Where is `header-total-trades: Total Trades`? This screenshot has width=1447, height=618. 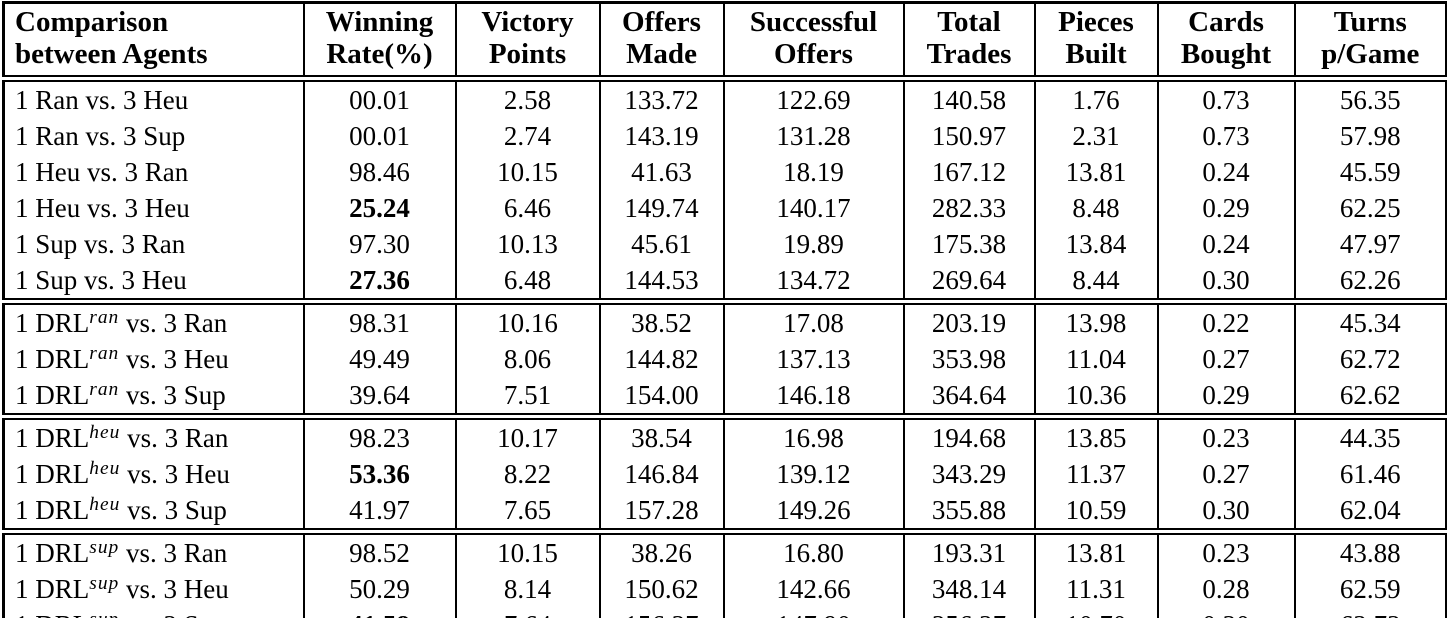
header-total-trades: Total Trades is located at coordinates (969, 42).